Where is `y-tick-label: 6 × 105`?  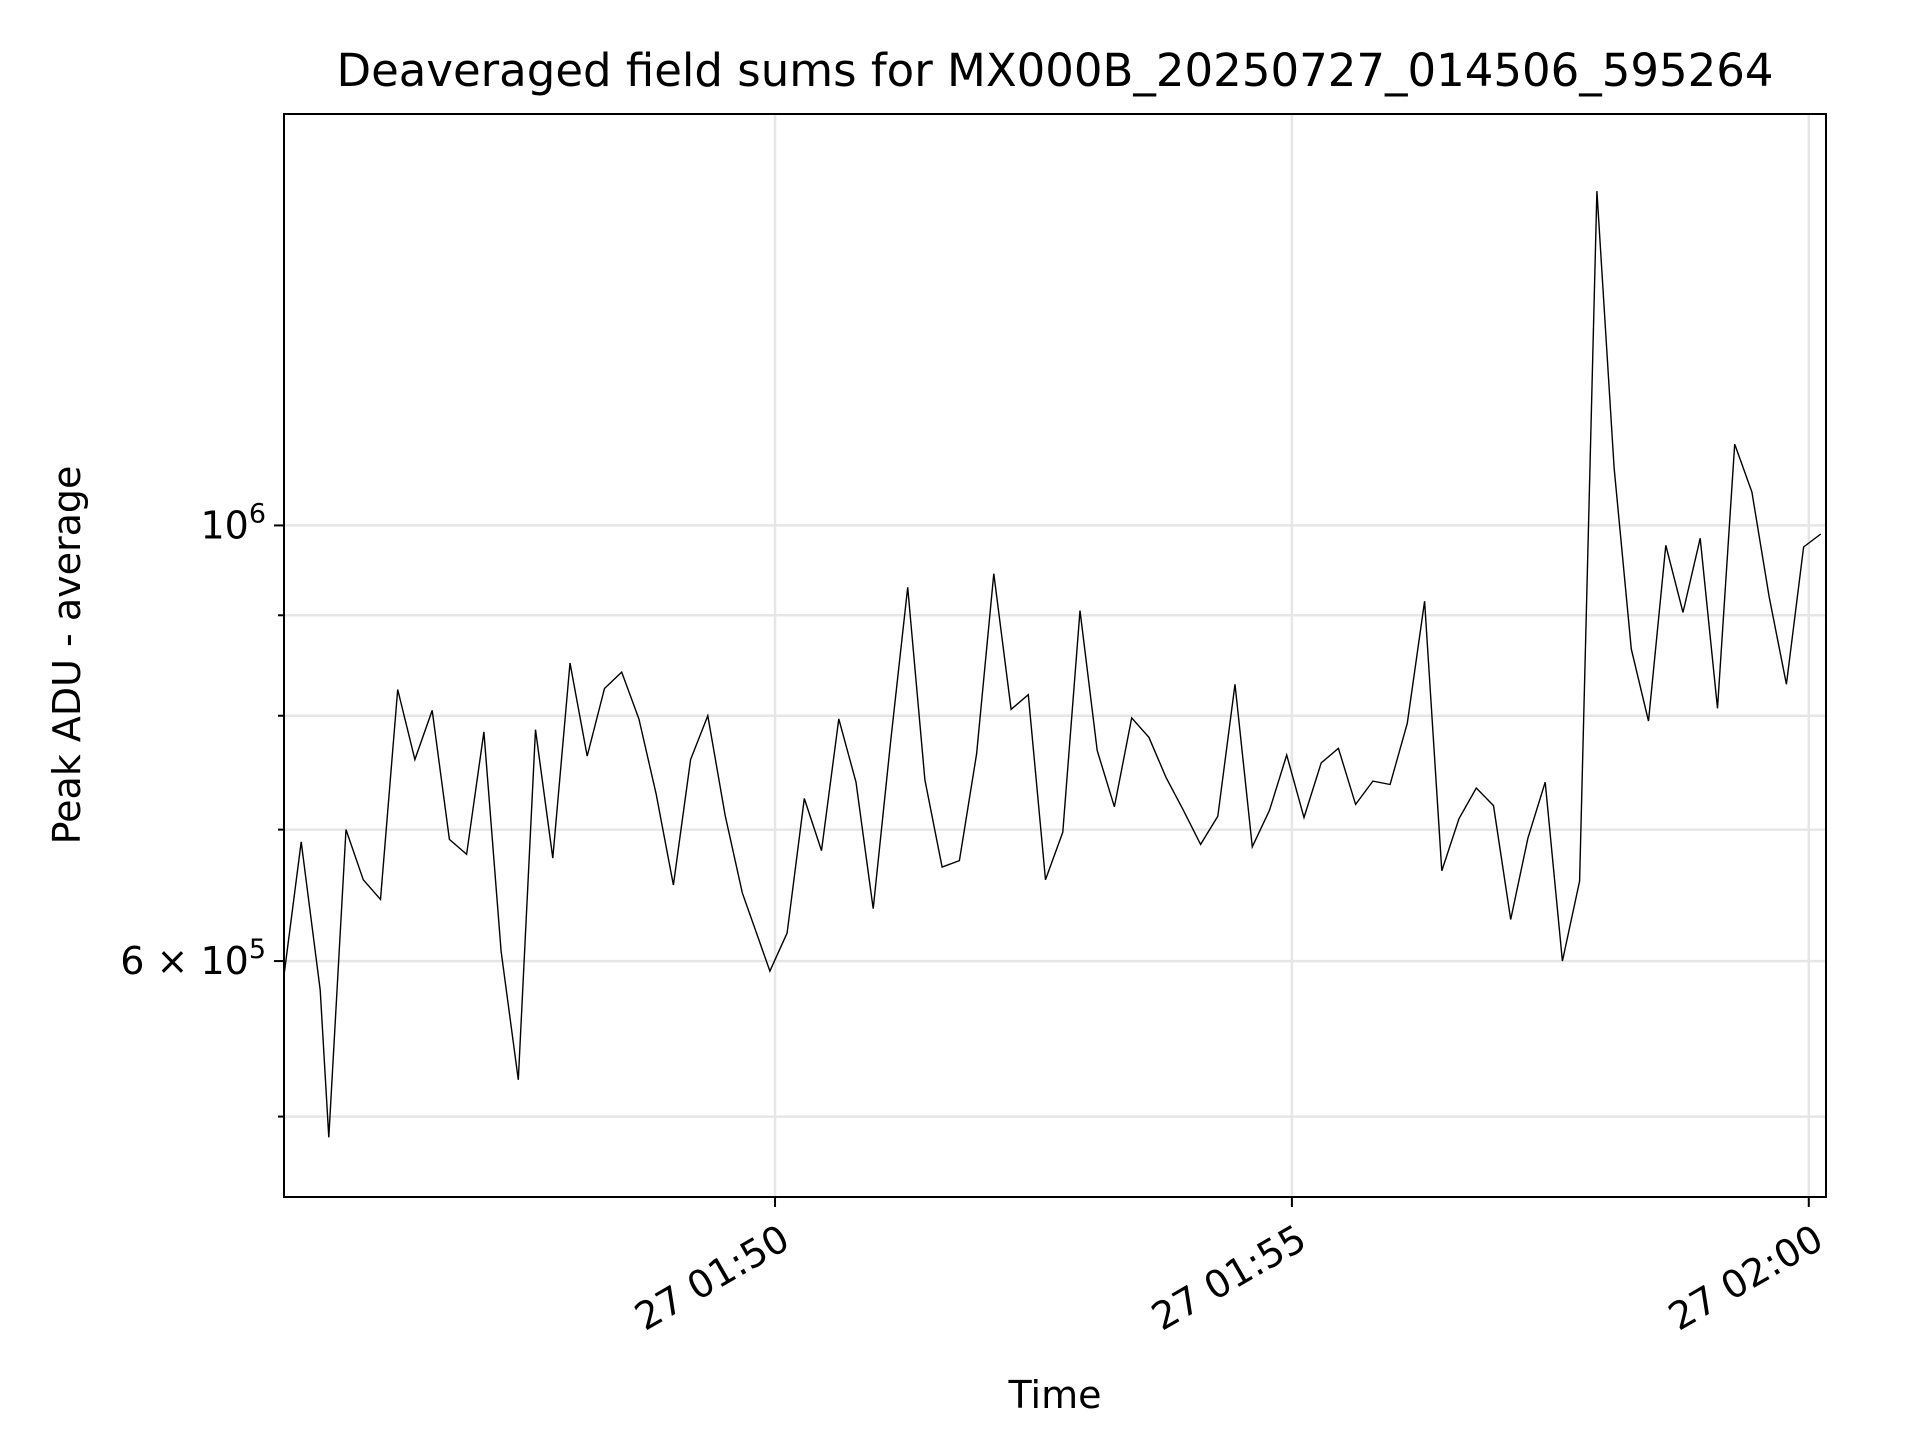 y-tick-label: 6 × 105 is located at coordinates (193, 958).